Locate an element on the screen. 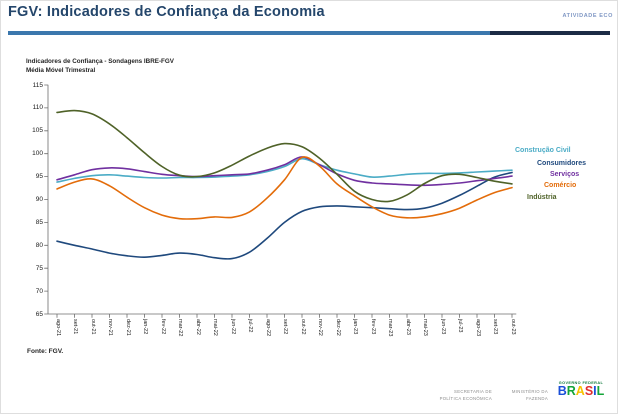  brasil-letter: B is located at coordinates (562, 391).